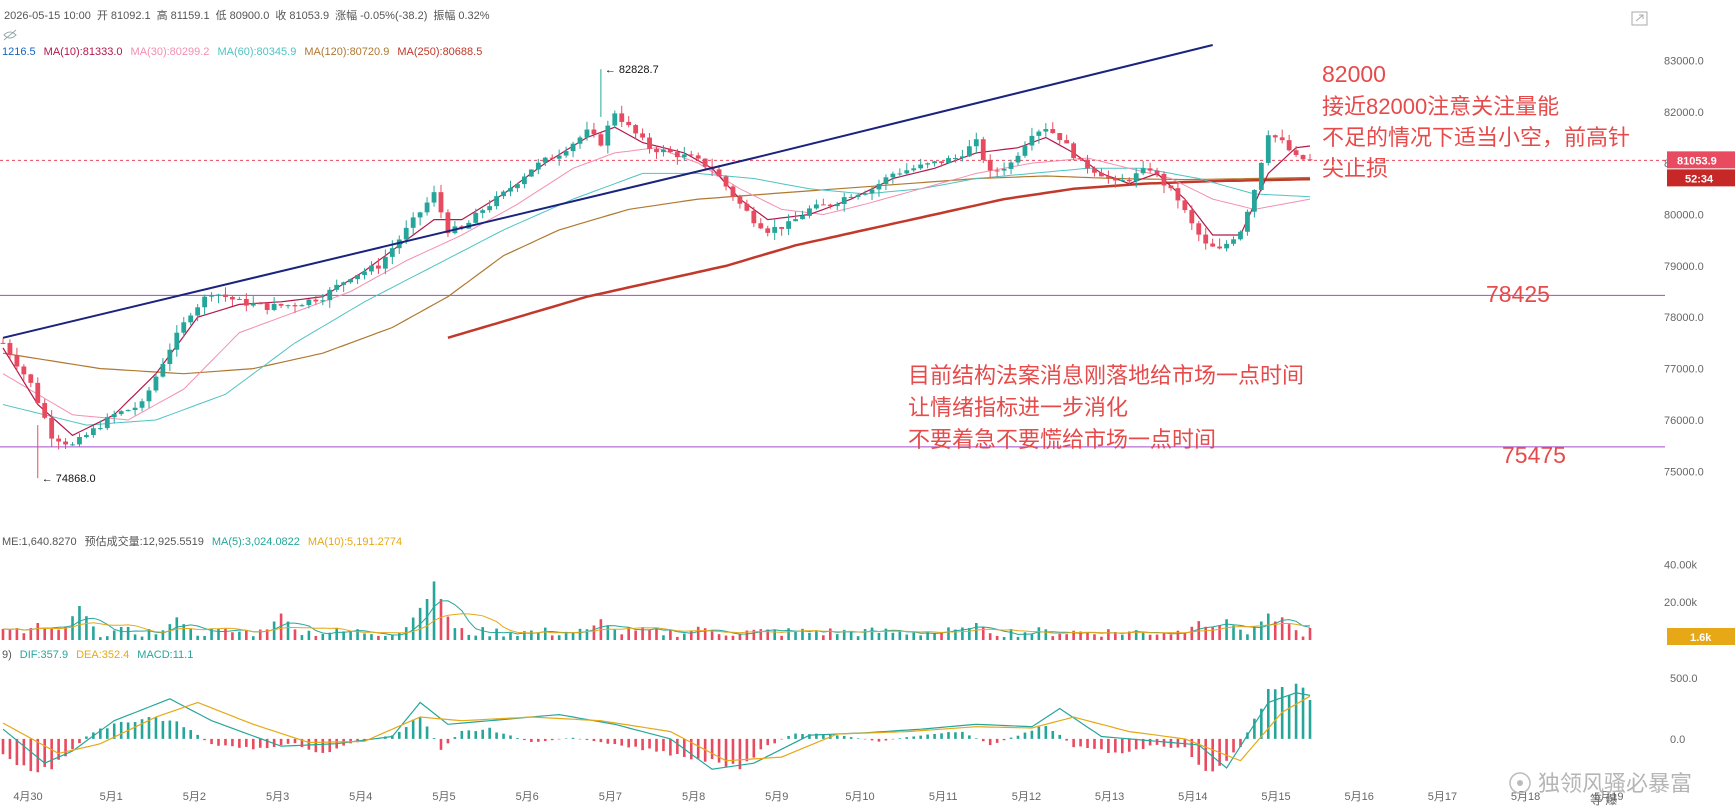 The width and height of the screenshot is (1735, 807). I want to click on time-tick-label: 5月17, so click(1442, 797).